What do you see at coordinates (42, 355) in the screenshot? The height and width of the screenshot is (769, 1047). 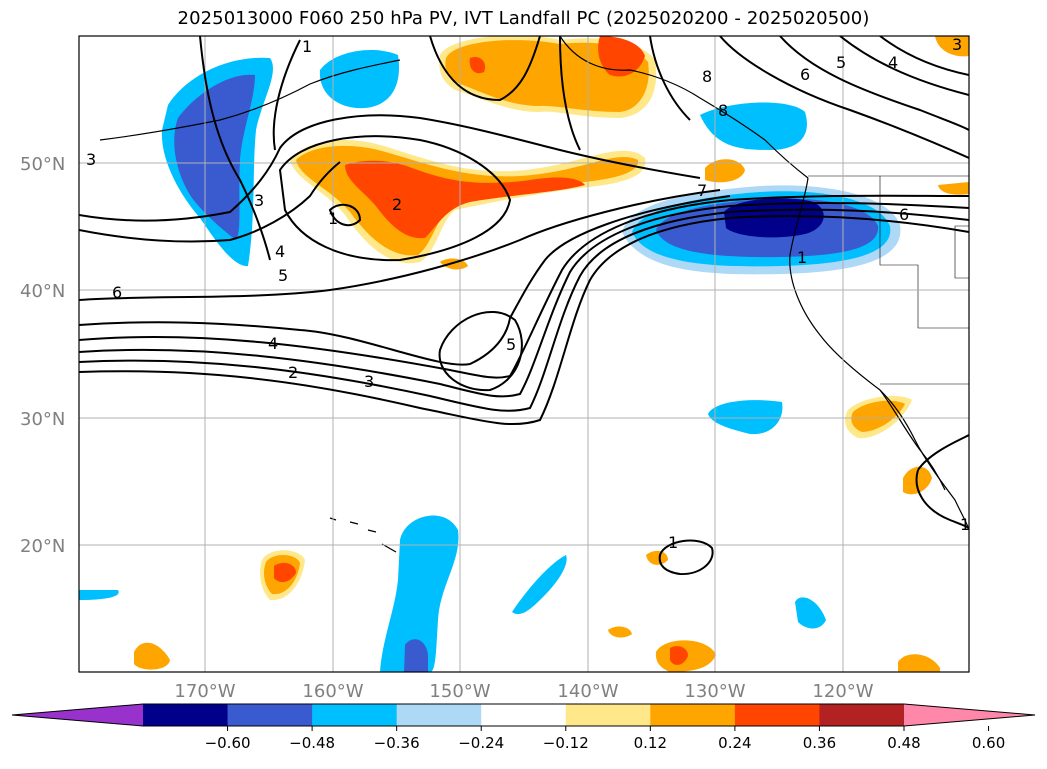 I see `latitude-labels: 50°N 40°N 30°N 20°N` at bounding box center [42, 355].